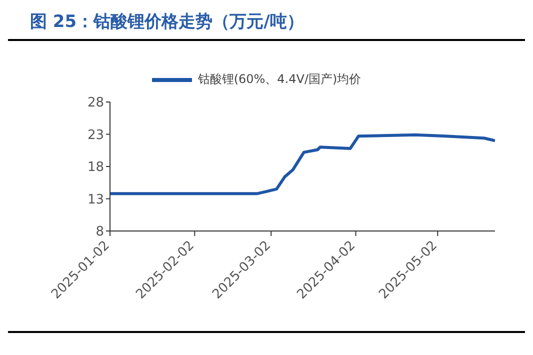  I want to click on y-tick-label: 18, so click(95, 168).